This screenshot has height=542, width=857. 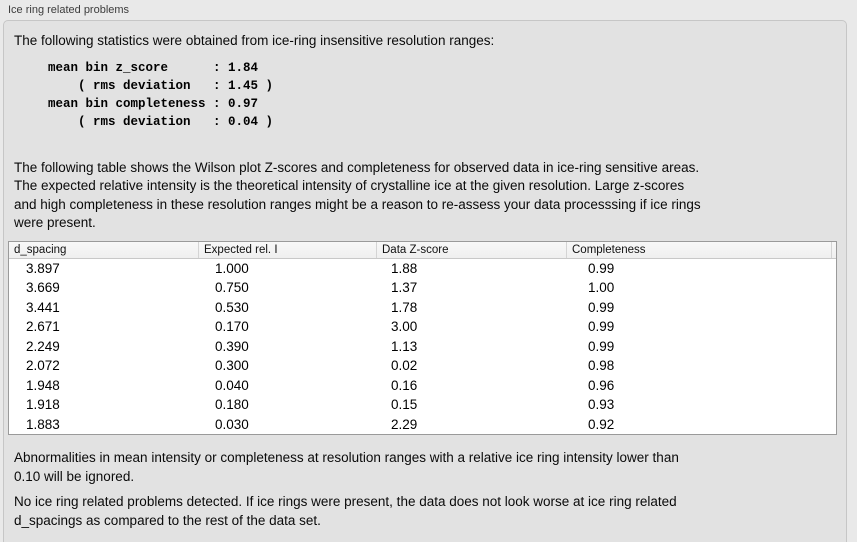 I want to click on table-cell: 0.040, so click(x=232, y=385).